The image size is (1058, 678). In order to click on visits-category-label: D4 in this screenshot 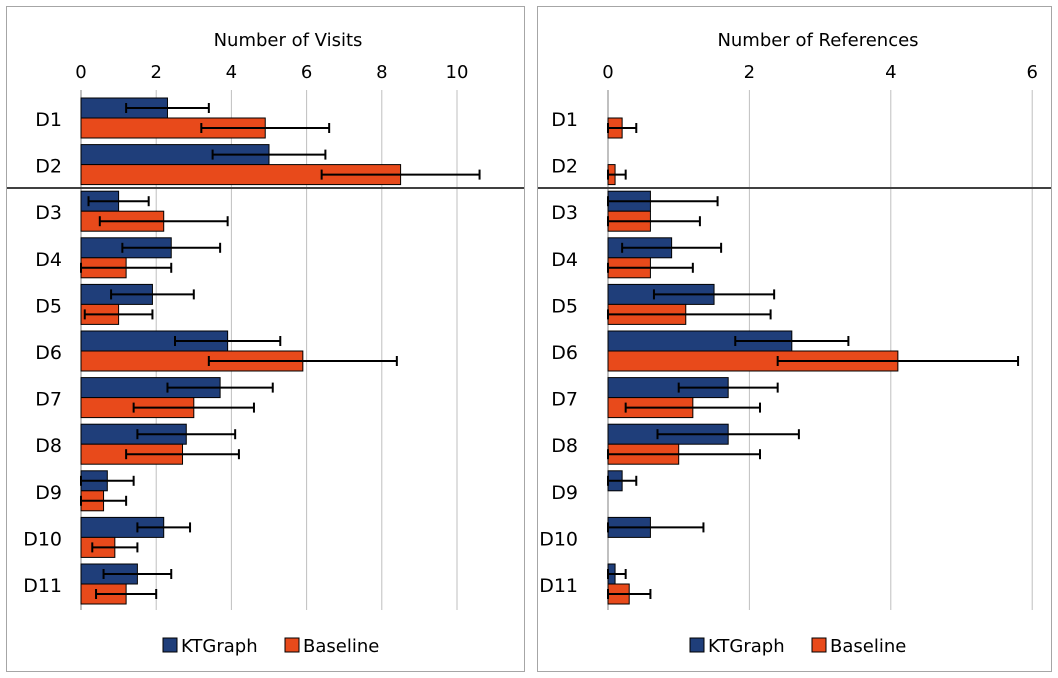, I will do `click(48, 260)`.